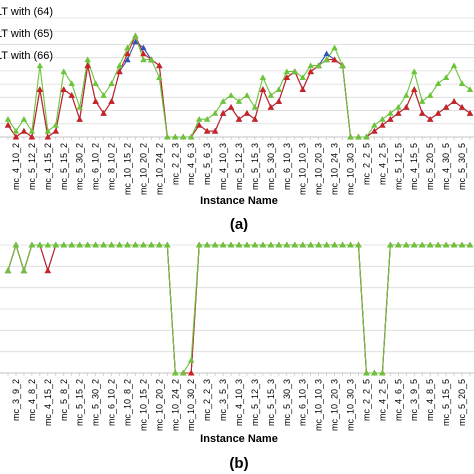 This screenshot has height=474, width=474. I want to click on x-tick-label: mc_10_20_2, so click(143, 169).